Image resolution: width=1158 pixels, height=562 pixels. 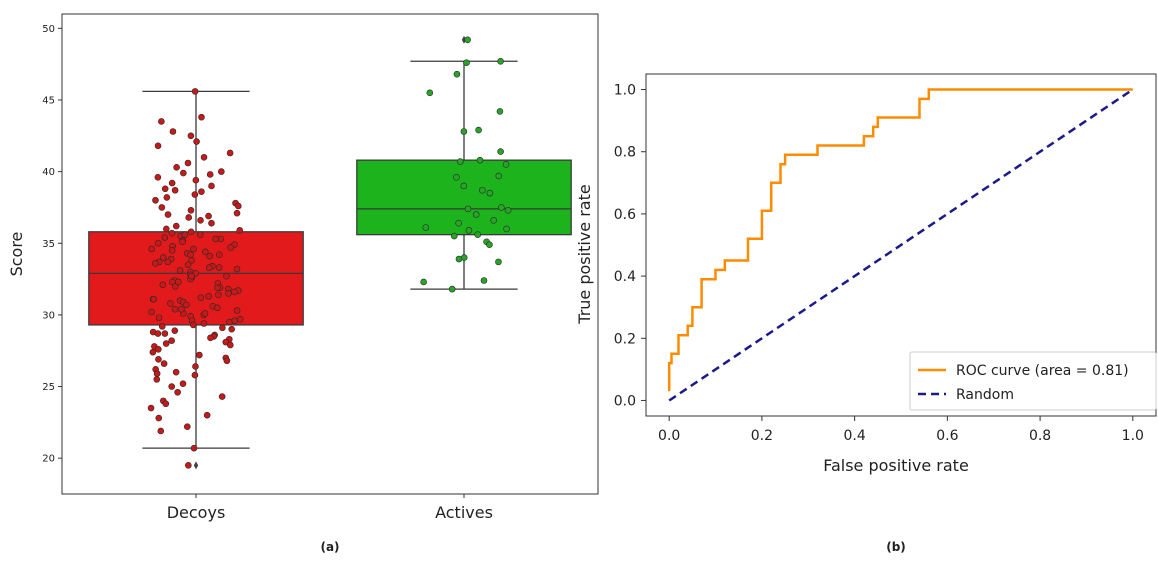 I want to click on legend-label-random: Random, so click(x=985, y=395).